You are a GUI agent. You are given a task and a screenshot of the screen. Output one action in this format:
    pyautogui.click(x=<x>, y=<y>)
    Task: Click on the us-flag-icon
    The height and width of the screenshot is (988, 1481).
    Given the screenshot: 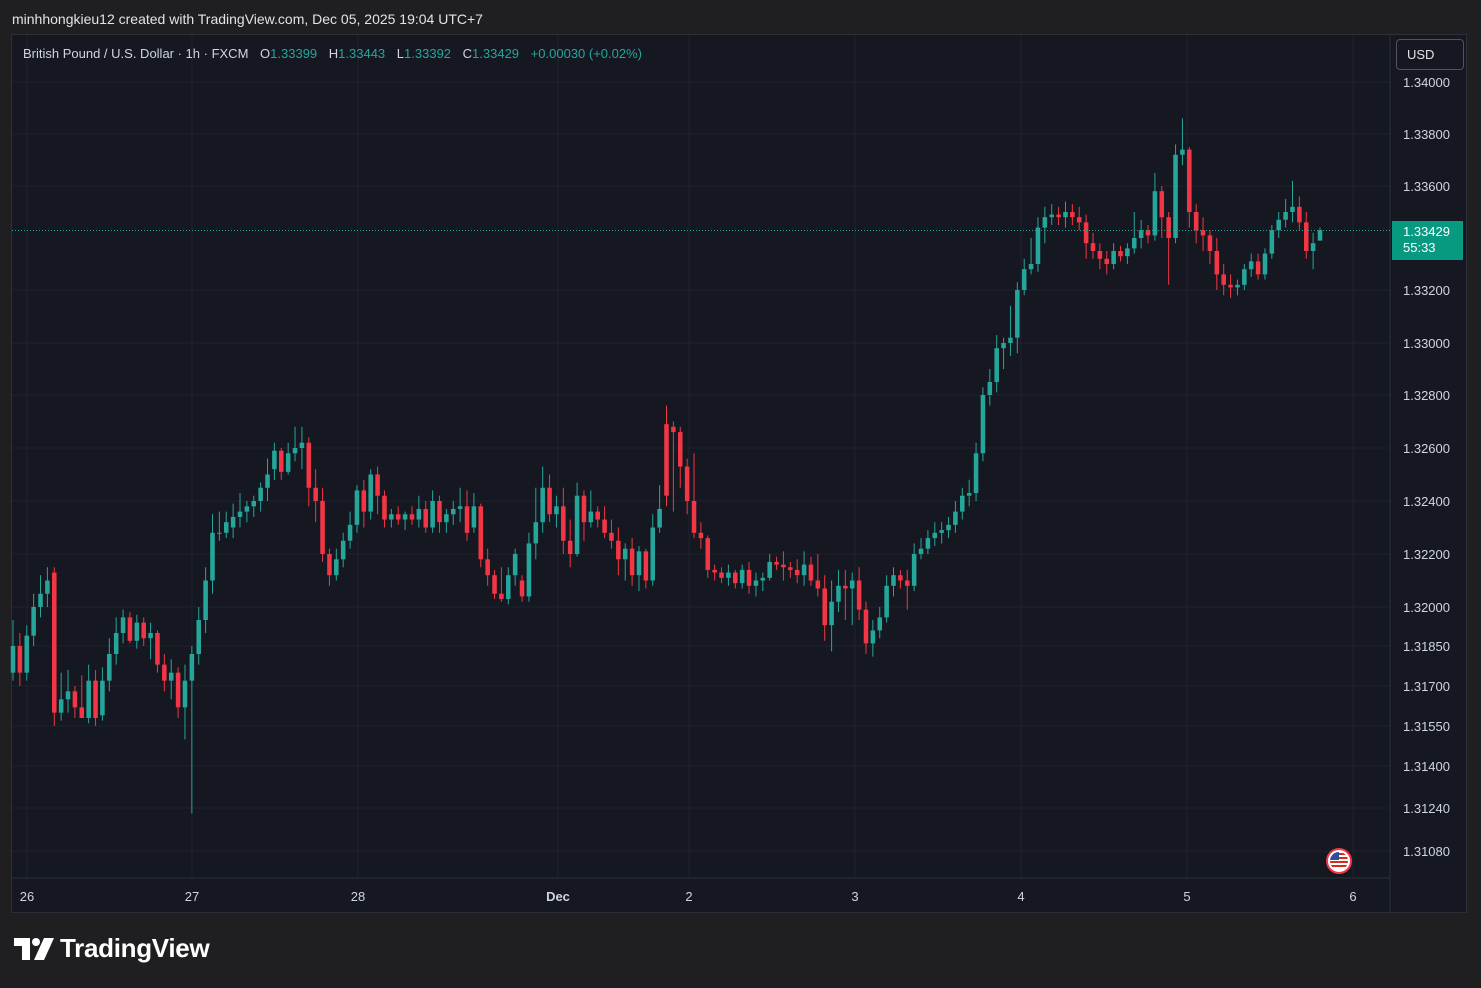 What is the action you would take?
    pyautogui.click(x=1339, y=861)
    